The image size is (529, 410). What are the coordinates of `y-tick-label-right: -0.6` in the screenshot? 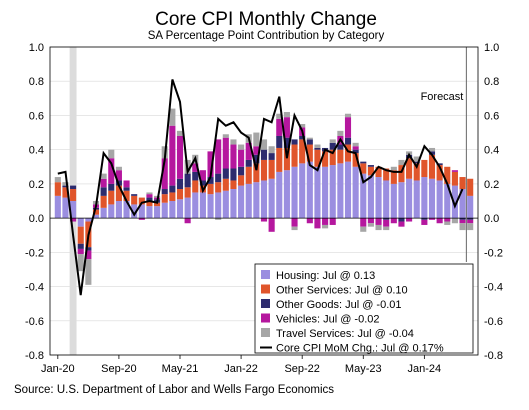 It's located at (493, 322).